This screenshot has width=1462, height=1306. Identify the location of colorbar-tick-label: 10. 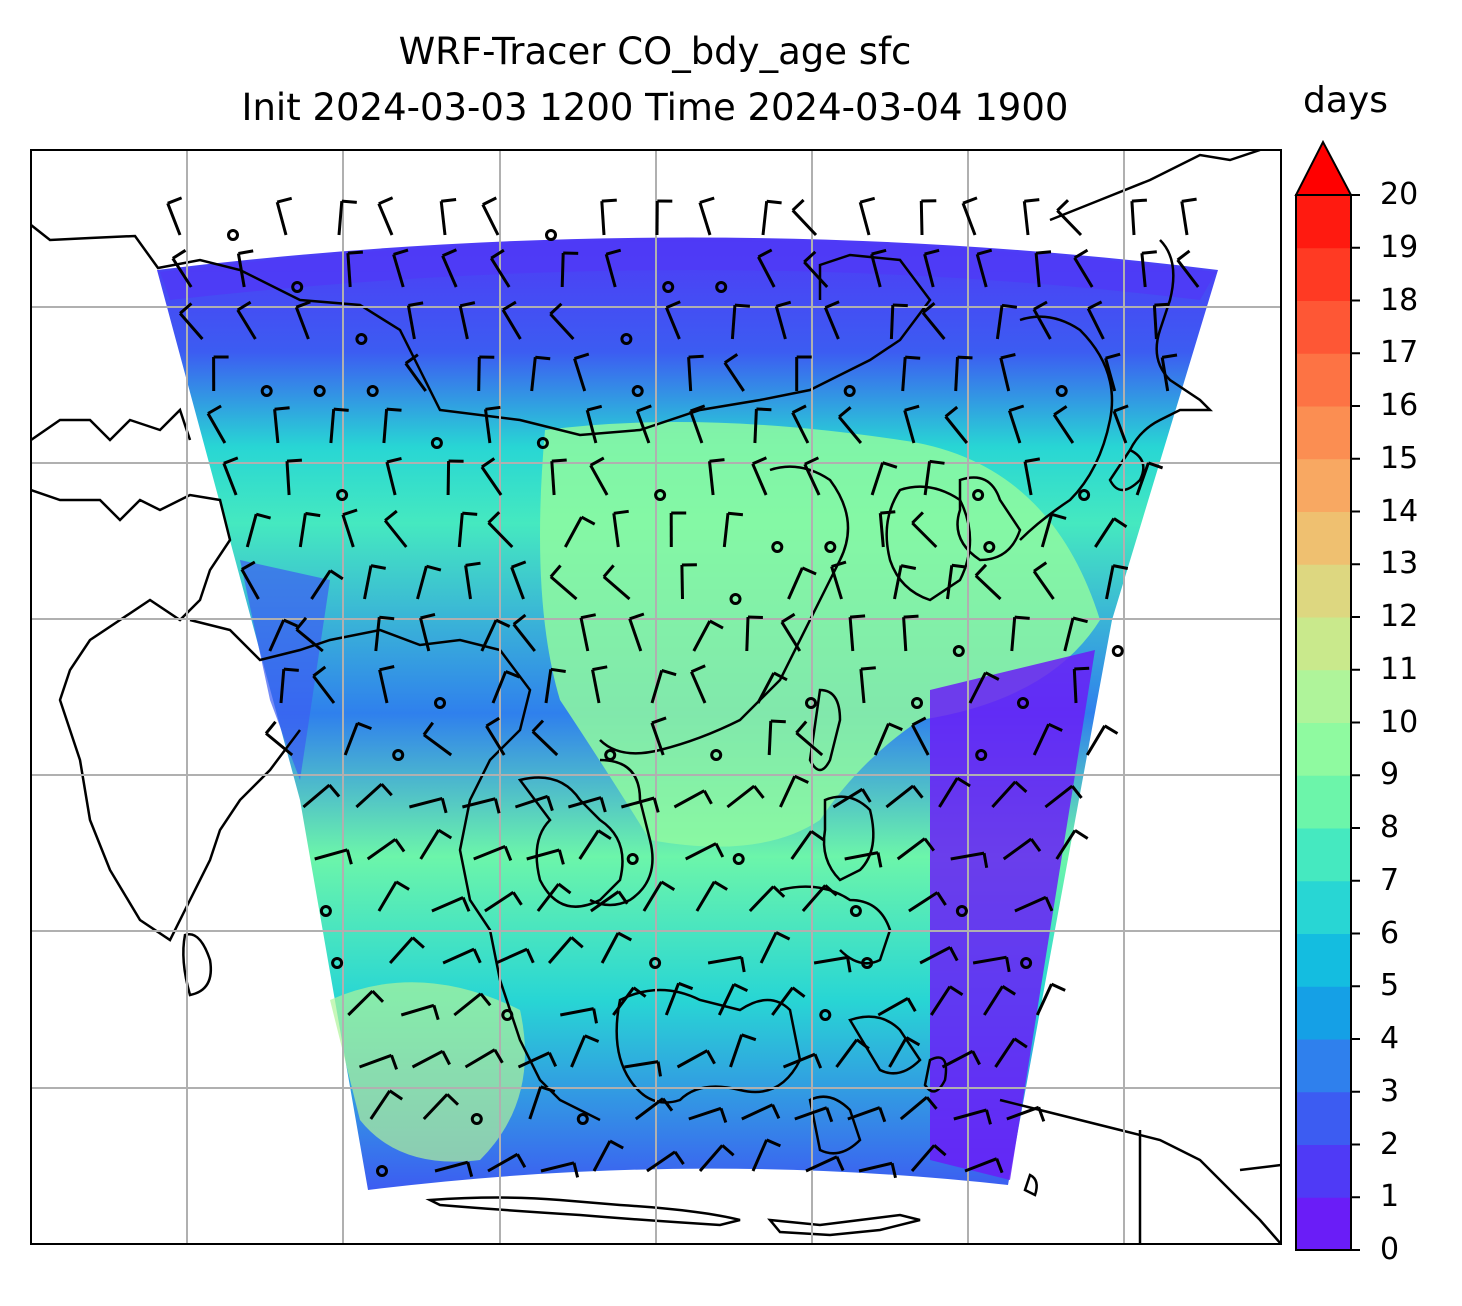
(1399, 722).